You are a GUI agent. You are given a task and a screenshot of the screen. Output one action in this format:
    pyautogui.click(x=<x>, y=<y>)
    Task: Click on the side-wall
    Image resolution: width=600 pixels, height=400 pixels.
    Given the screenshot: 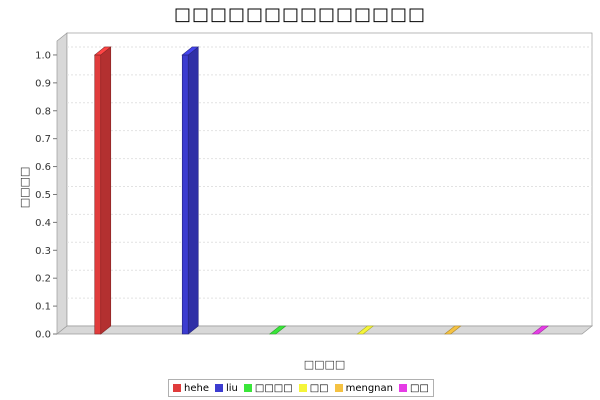 What is the action you would take?
    pyautogui.click(x=62, y=183)
    